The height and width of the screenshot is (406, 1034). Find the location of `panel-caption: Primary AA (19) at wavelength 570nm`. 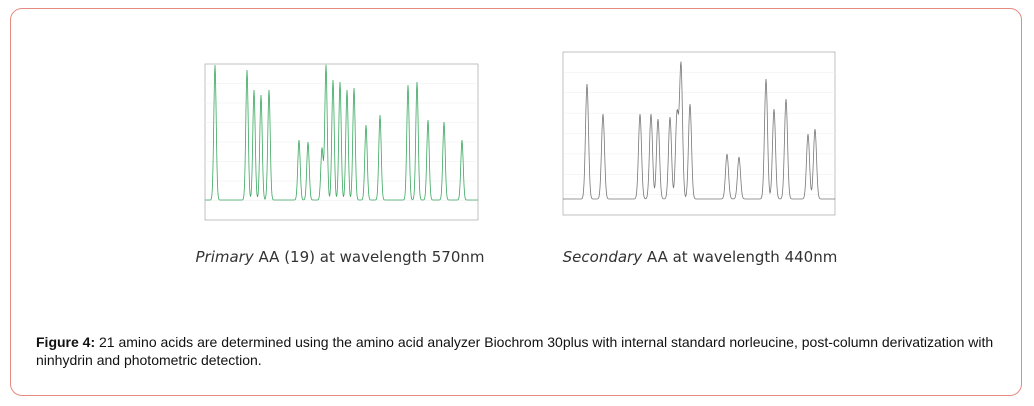

panel-caption: Primary AA (19) at wavelength 570nm is located at coordinates (340, 257).